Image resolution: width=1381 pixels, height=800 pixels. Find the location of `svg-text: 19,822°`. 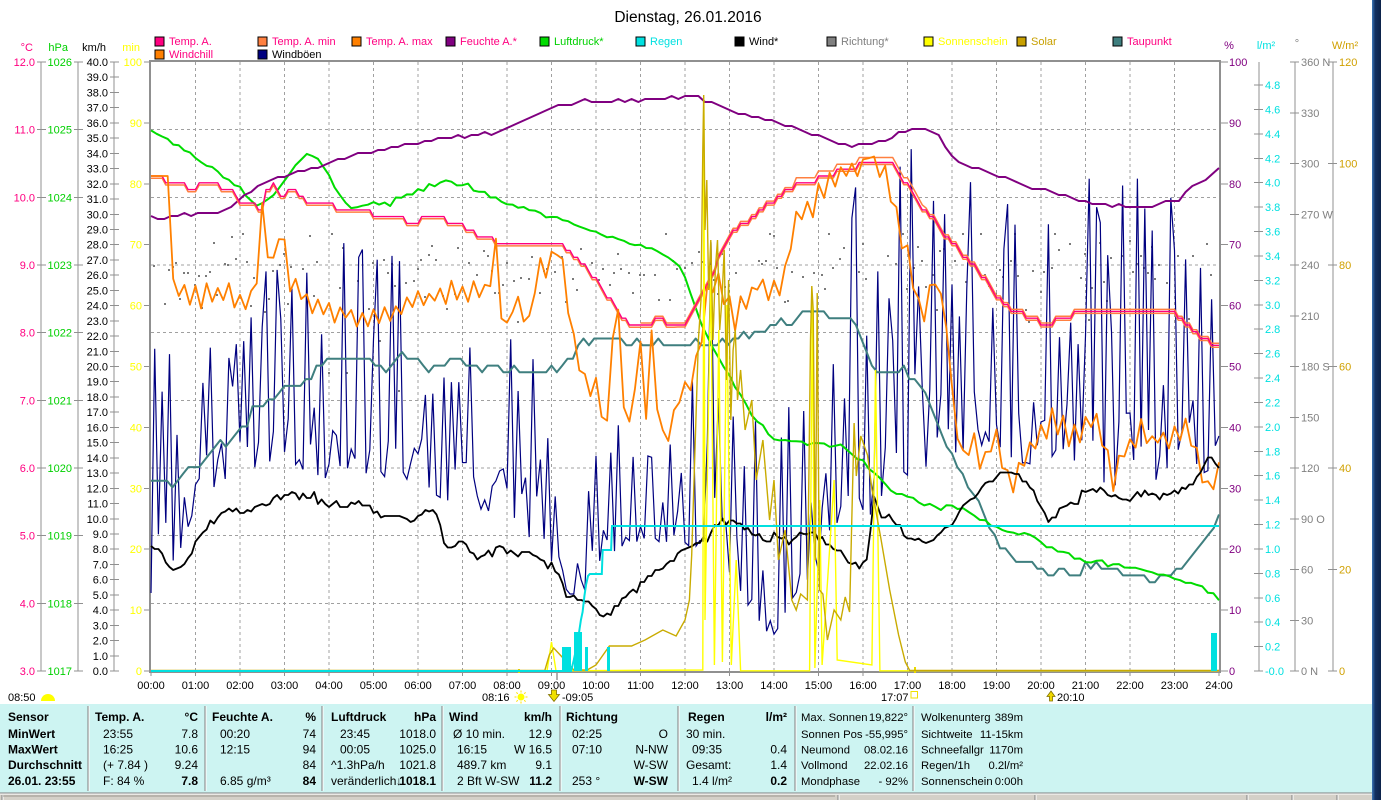

svg-text: 19,822° is located at coordinates (888, 718).